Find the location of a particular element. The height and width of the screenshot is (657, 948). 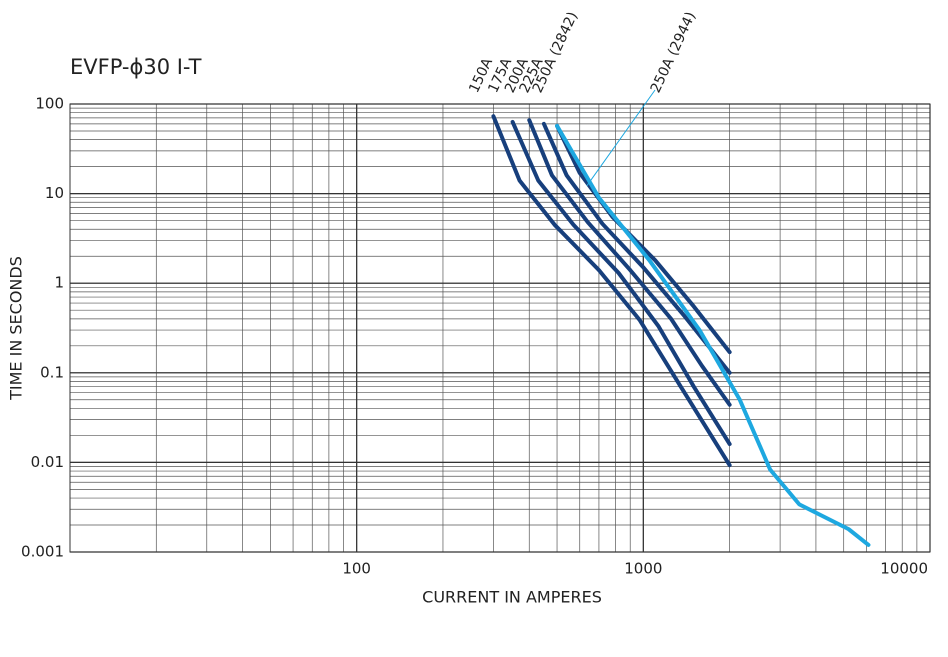

series-label: 250A (2944) is located at coordinates (673, 52).